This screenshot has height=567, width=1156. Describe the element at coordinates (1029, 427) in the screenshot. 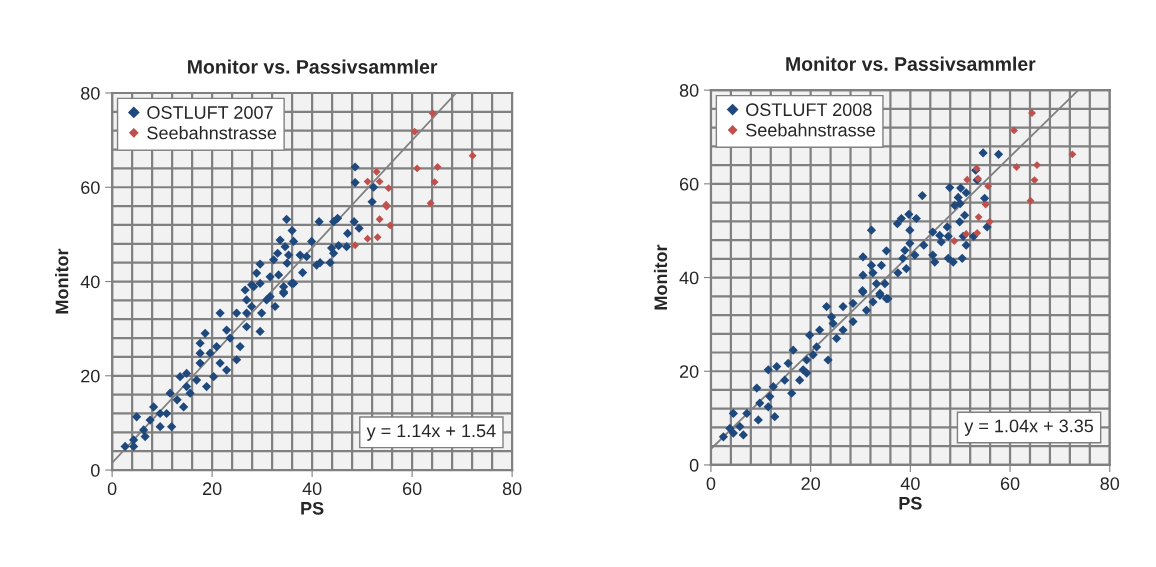

I see `annotation: y = 1.04x + 3.35` at that location.